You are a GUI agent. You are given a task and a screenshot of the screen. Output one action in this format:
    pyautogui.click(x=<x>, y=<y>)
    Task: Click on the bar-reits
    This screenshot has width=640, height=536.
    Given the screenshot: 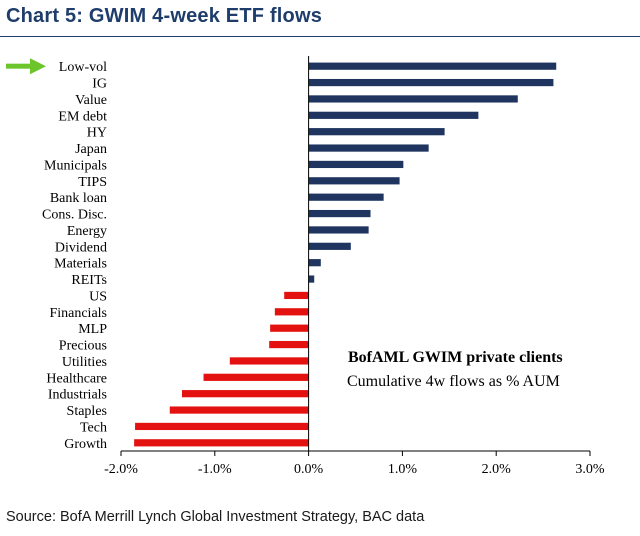 What is the action you would take?
    pyautogui.click(x=311, y=279)
    